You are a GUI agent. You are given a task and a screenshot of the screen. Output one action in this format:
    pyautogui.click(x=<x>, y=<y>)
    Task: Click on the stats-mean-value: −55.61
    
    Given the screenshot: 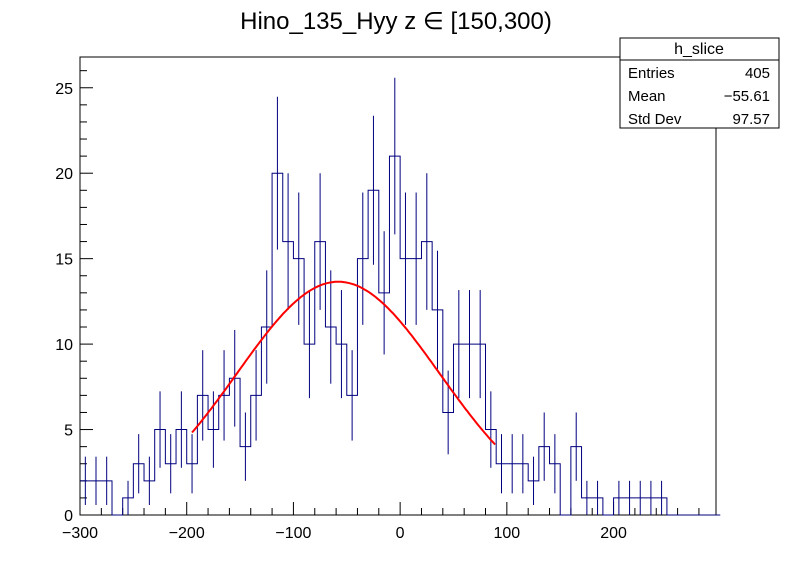 What is the action you would take?
    pyautogui.click(x=747, y=96)
    